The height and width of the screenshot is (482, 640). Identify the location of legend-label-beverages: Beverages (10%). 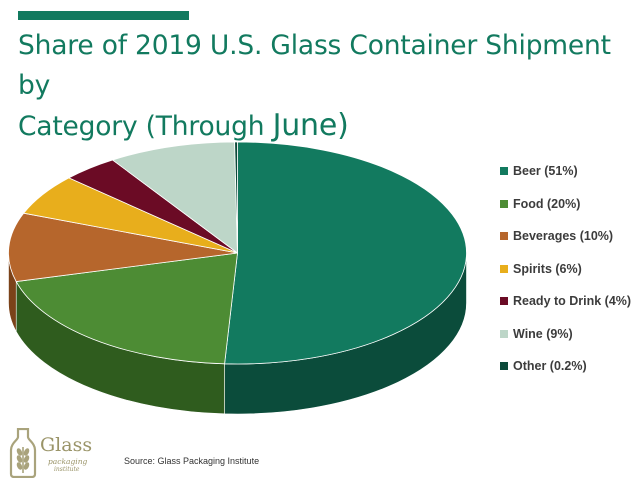
(563, 236).